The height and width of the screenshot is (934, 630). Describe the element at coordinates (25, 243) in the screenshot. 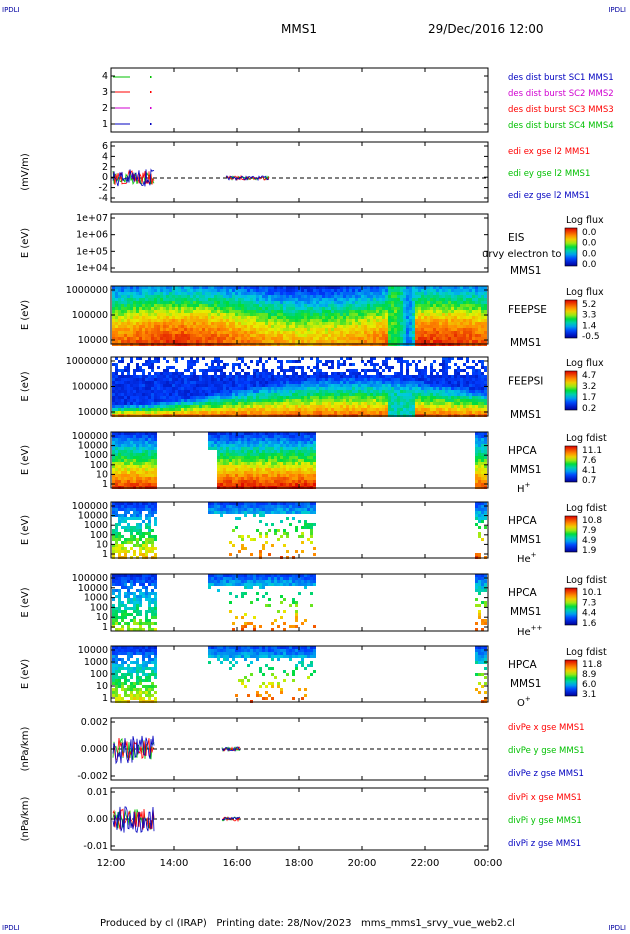

I see `y-axis-label: E (eV)` at that location.